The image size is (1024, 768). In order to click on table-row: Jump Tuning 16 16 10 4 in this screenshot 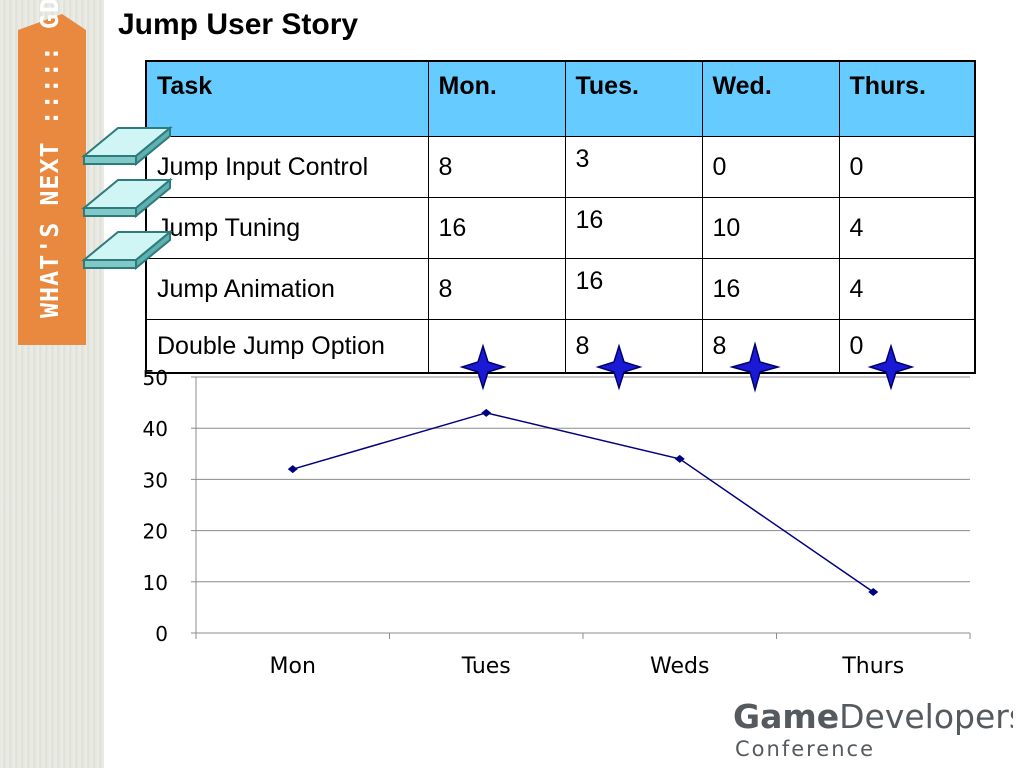, I will do `click(560, 228)`.